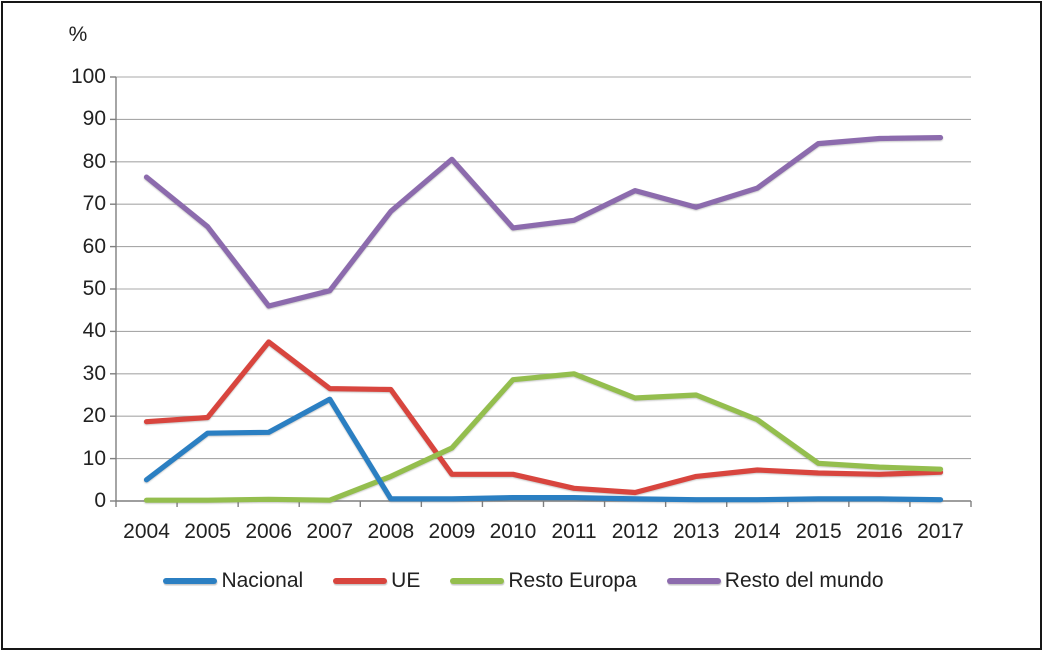 This screenshot has width=1047, height=650. What do you see at coordinates (269, 531) in the screenshot?
I see `x-tick-label: 2006` at bounding box center [269, 531].